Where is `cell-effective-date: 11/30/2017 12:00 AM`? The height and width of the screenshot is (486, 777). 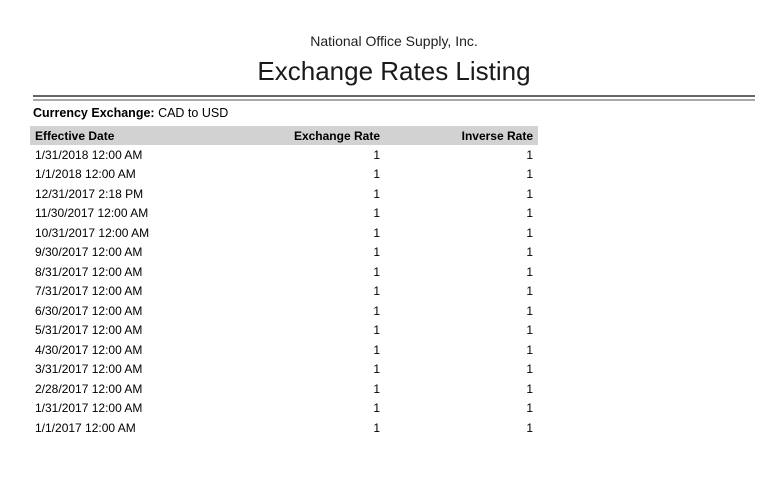 cell-effective-date: 11/30/2017 12:00 AM is located at coordinates (92, 213).